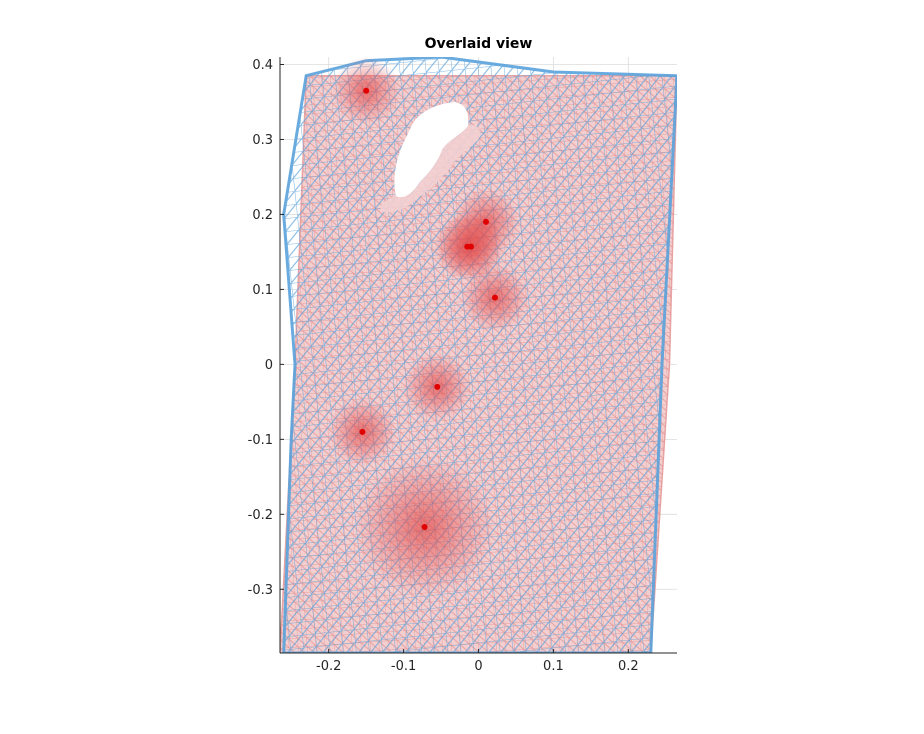  I want to click on chart-title: Overlaid view, so click(479, 44).